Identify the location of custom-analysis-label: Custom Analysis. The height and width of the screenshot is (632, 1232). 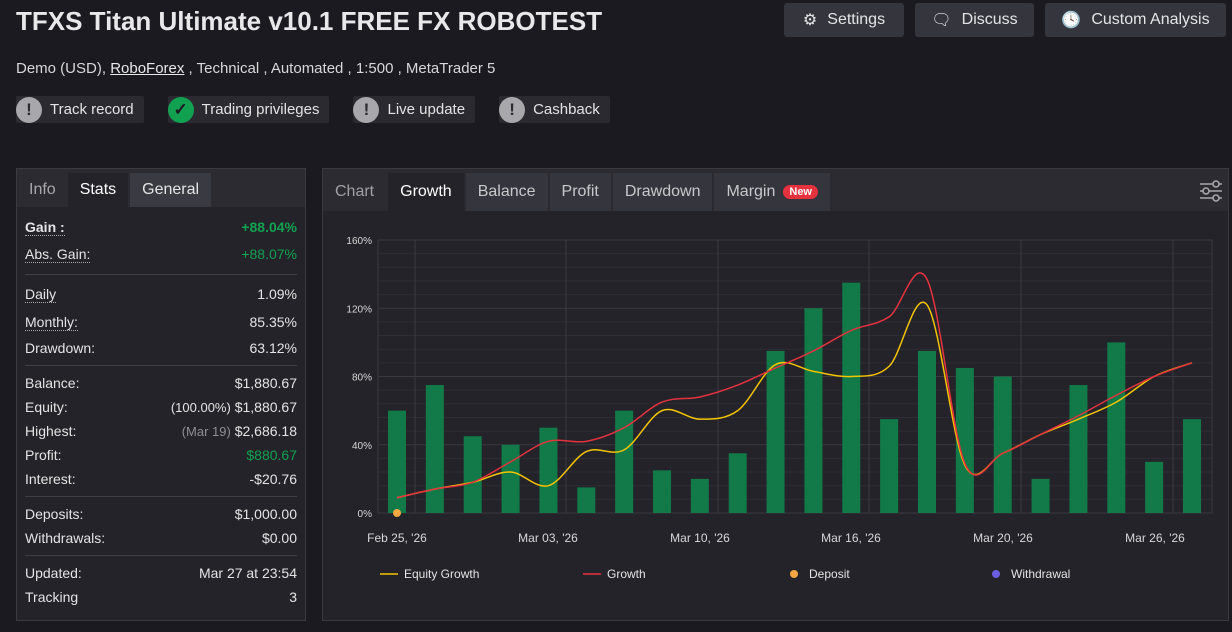
(1150, 19).